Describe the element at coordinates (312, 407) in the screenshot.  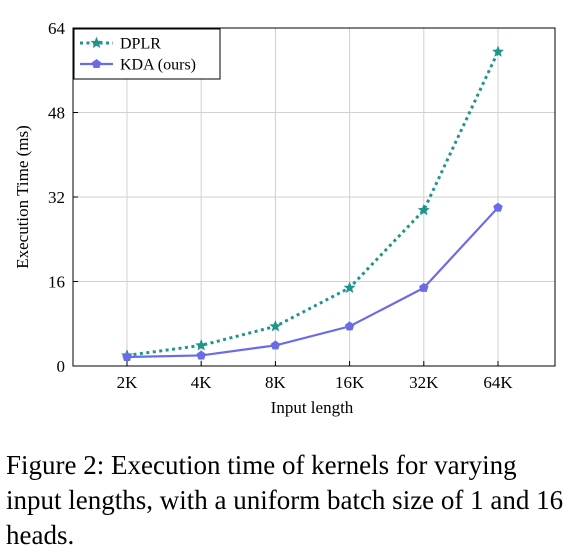
I see `x-axis-label: Input length` at that location.